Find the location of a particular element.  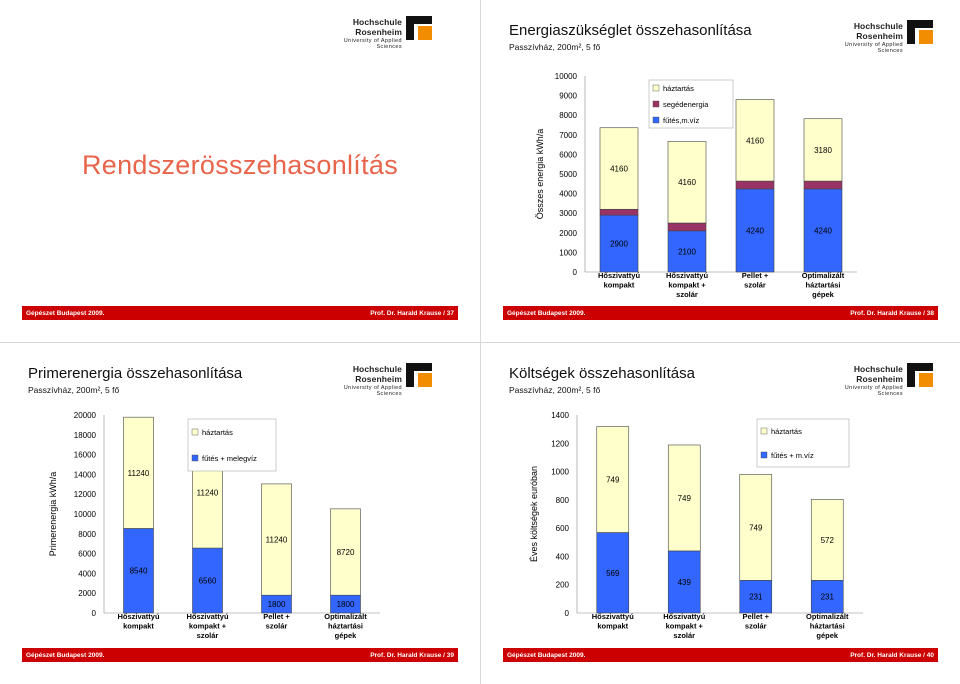

data-label: 8720 is located at coordinates (346, 552).